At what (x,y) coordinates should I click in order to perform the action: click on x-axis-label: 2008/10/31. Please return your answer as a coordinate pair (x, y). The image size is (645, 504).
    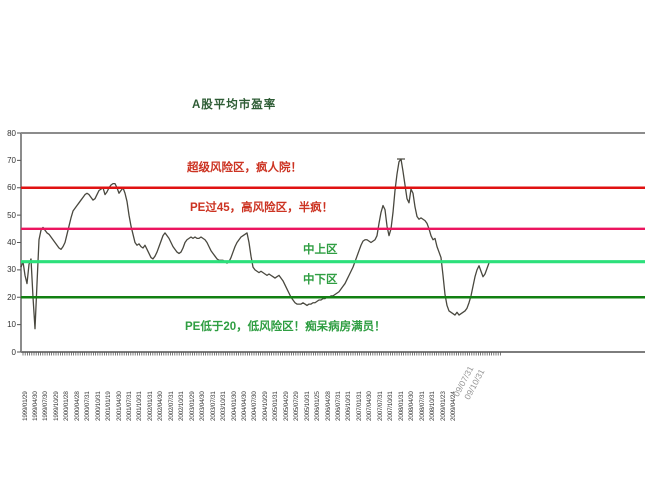
    Looking at the image, I should click on (433, 406).